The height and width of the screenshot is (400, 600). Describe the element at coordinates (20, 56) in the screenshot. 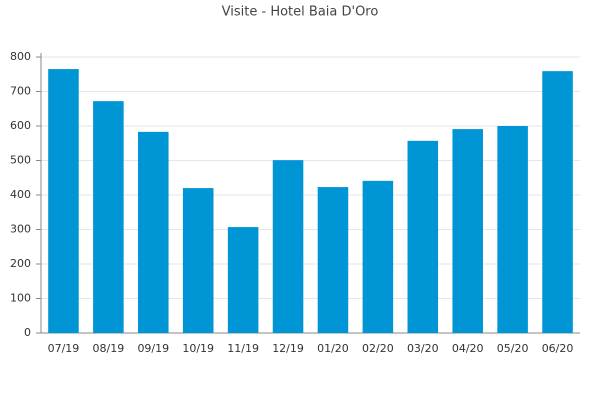

I see `y-tick-label: 800` at that location.